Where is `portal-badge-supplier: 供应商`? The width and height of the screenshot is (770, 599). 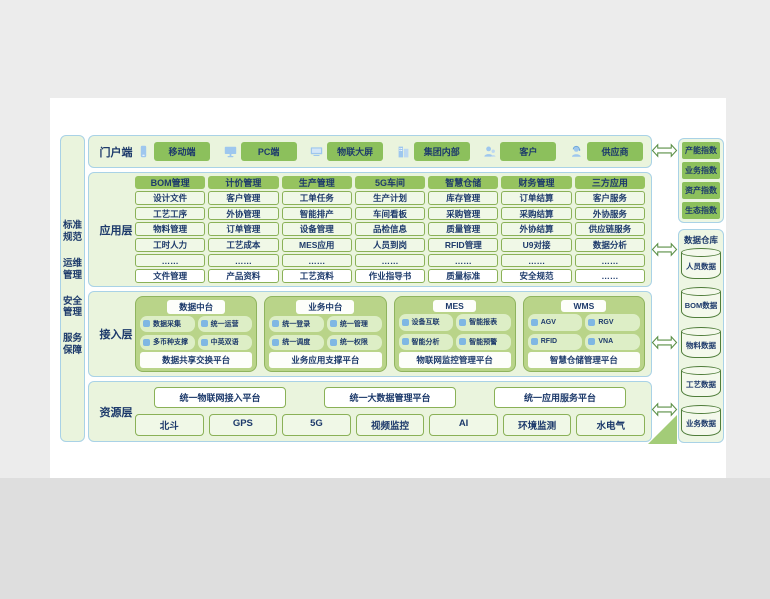 portal-badge-supplier: 供应商 is located at coordinates (614, 151).